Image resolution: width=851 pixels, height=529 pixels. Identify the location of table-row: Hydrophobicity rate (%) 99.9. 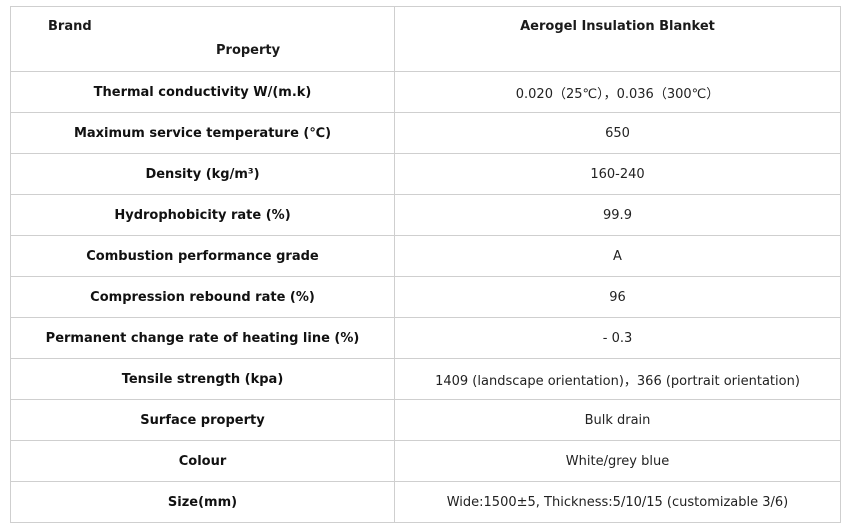
(425, 215).